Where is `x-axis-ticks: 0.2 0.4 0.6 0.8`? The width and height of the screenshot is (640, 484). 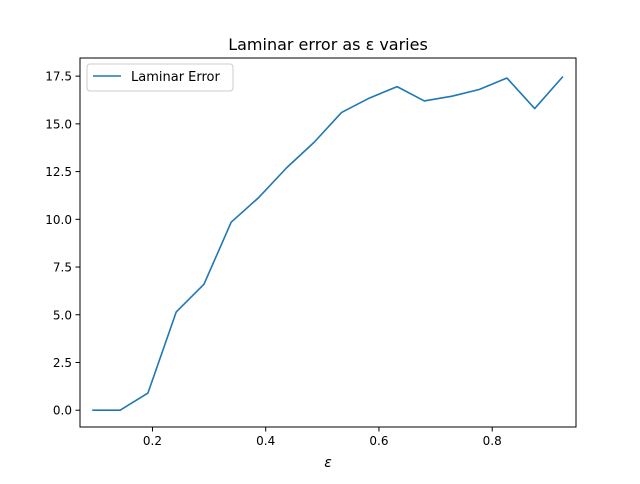 x-axis-ticks: 0.2 0.4 0.6 0.8 is located at coordinates (322, 437).